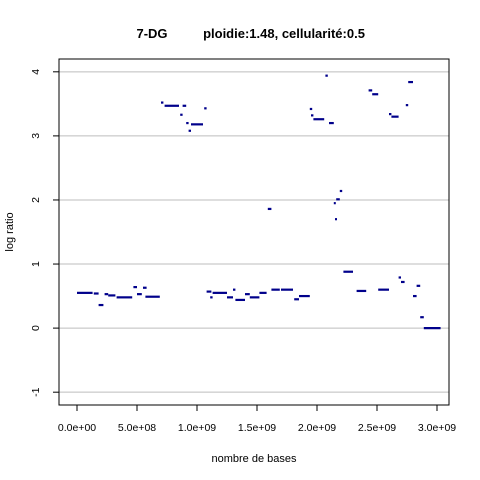 The height and width of the screenshot is (480, 480). I want to click on x-tick-label: 2.0e+09, so click(317, 428).